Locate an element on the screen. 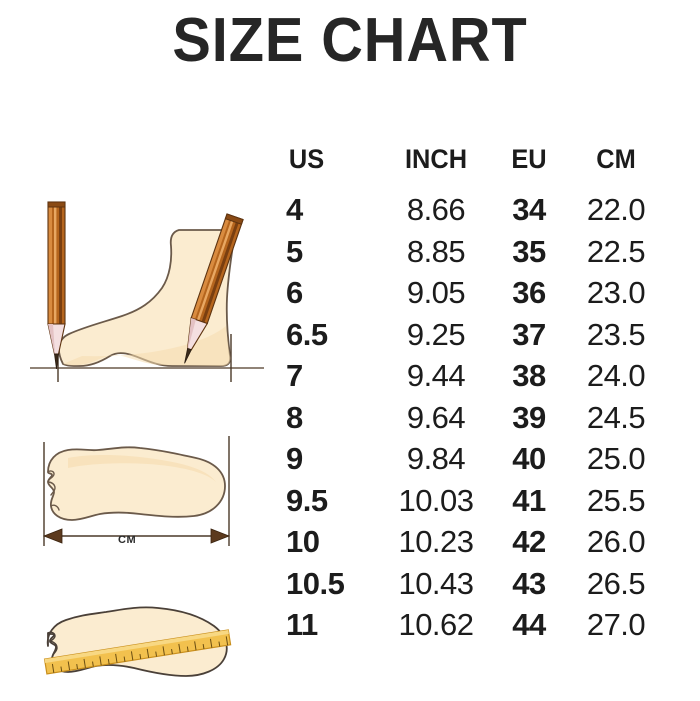 The width and height of the screenshot is (700, 701). cell-inch: 8.85 is located at coordinates (436, 251).